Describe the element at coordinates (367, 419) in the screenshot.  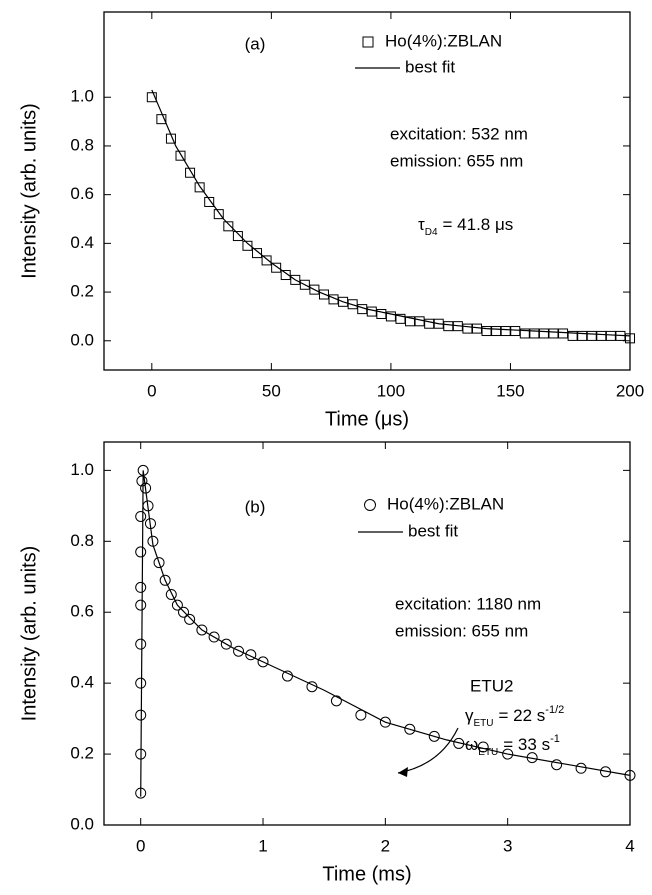
I see `x-axis-label: Time (μs)` at that location.